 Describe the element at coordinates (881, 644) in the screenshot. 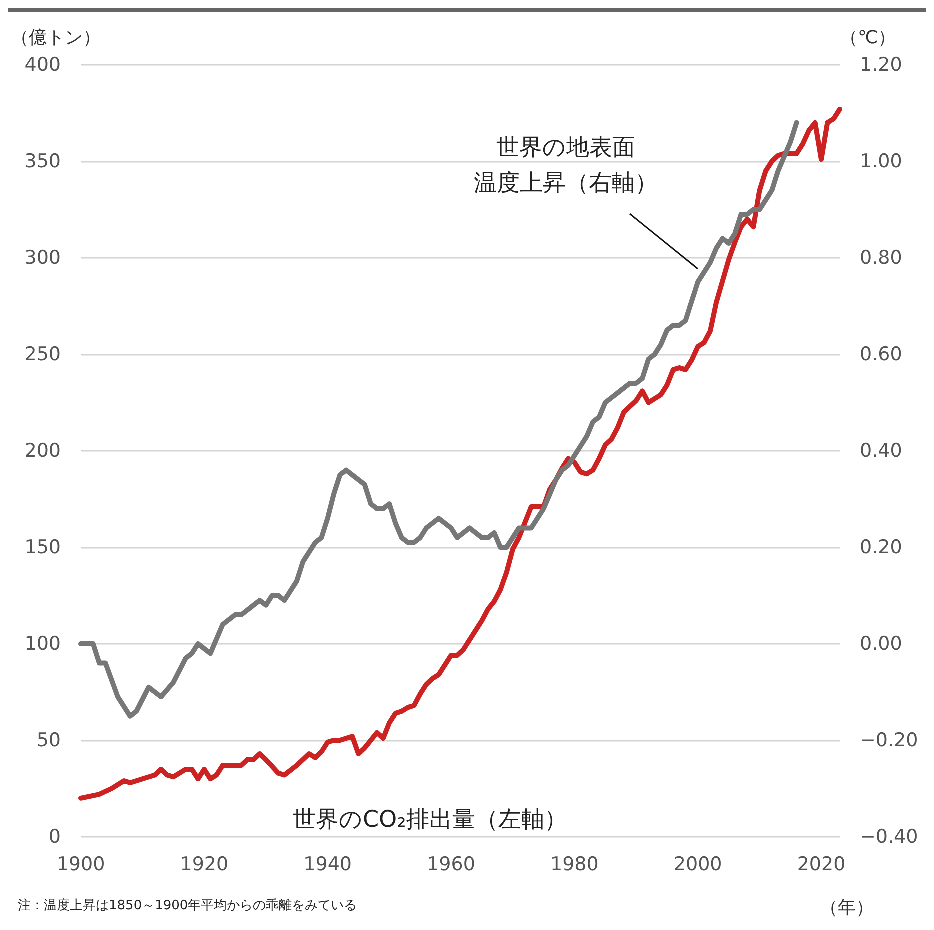

I see `y2-tick-label: 0.00` at that location.